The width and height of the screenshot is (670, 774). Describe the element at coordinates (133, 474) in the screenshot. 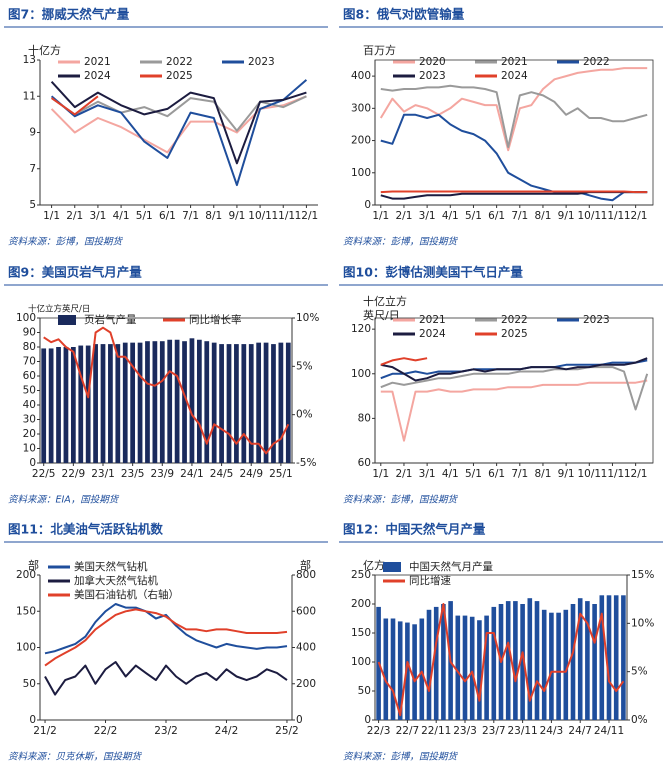

I see `x-tick-label: 23/5` at that location.